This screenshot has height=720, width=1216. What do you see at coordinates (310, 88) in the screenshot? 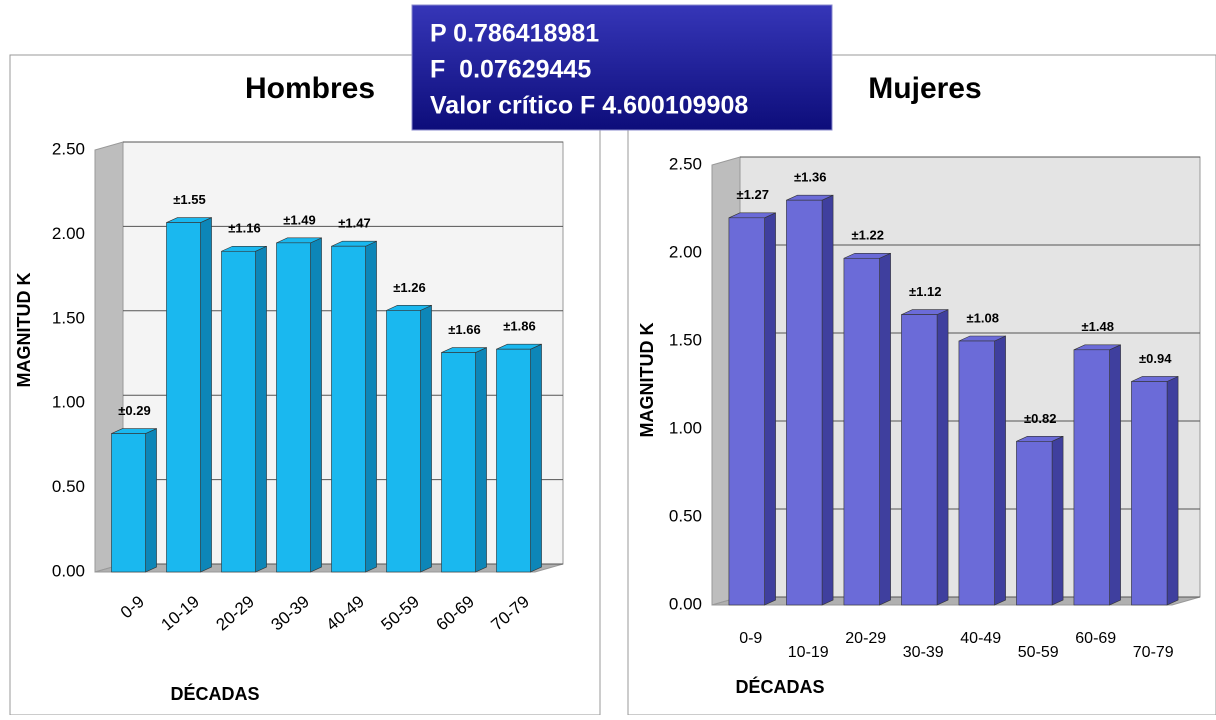
I see `chart-title: Hombres` at bounding box center [310, 88].